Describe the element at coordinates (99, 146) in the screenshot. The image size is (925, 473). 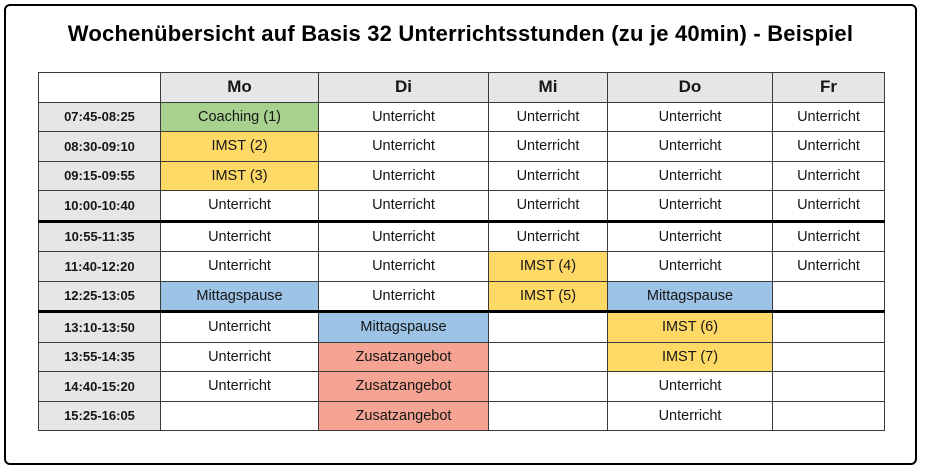
I see `time-cell: 08:30-09:10` at that location.